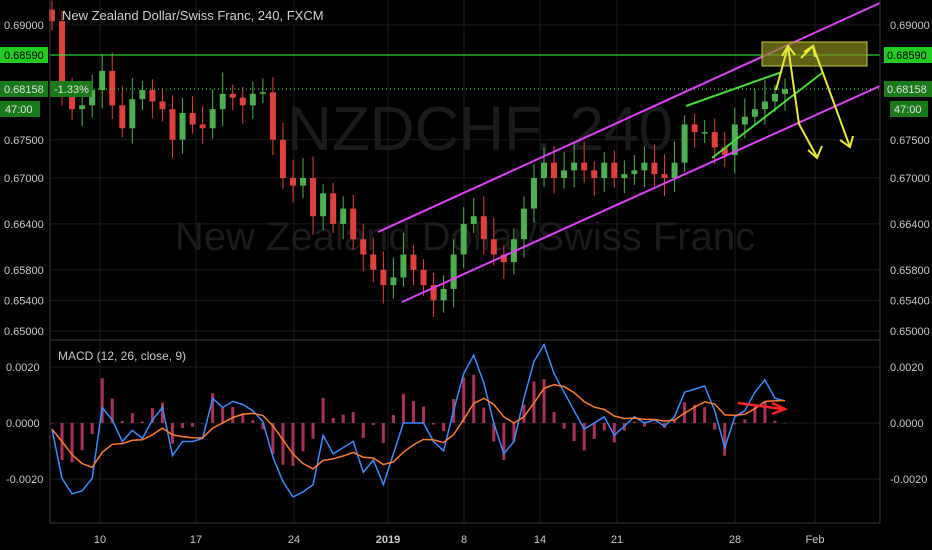  Describe the element at coordinates (46, 99) in the screenshot. I see `current-price-badge-left: 0.68158 -1.33% 47:00` at that location.